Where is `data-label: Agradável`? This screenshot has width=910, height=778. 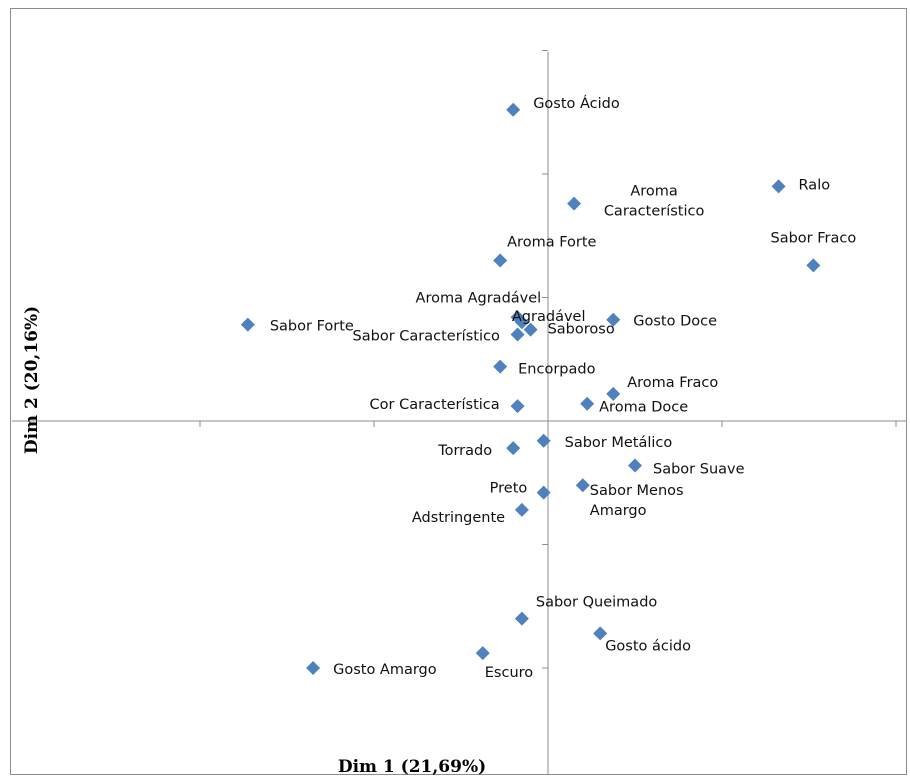
data-label: Agradável is located at coordinates (549, 317).